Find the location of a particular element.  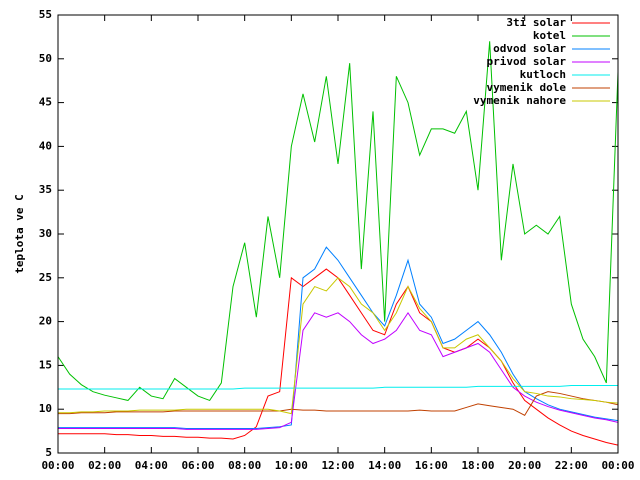

y-tick-label: 20 is located at coordinates (45, 321).